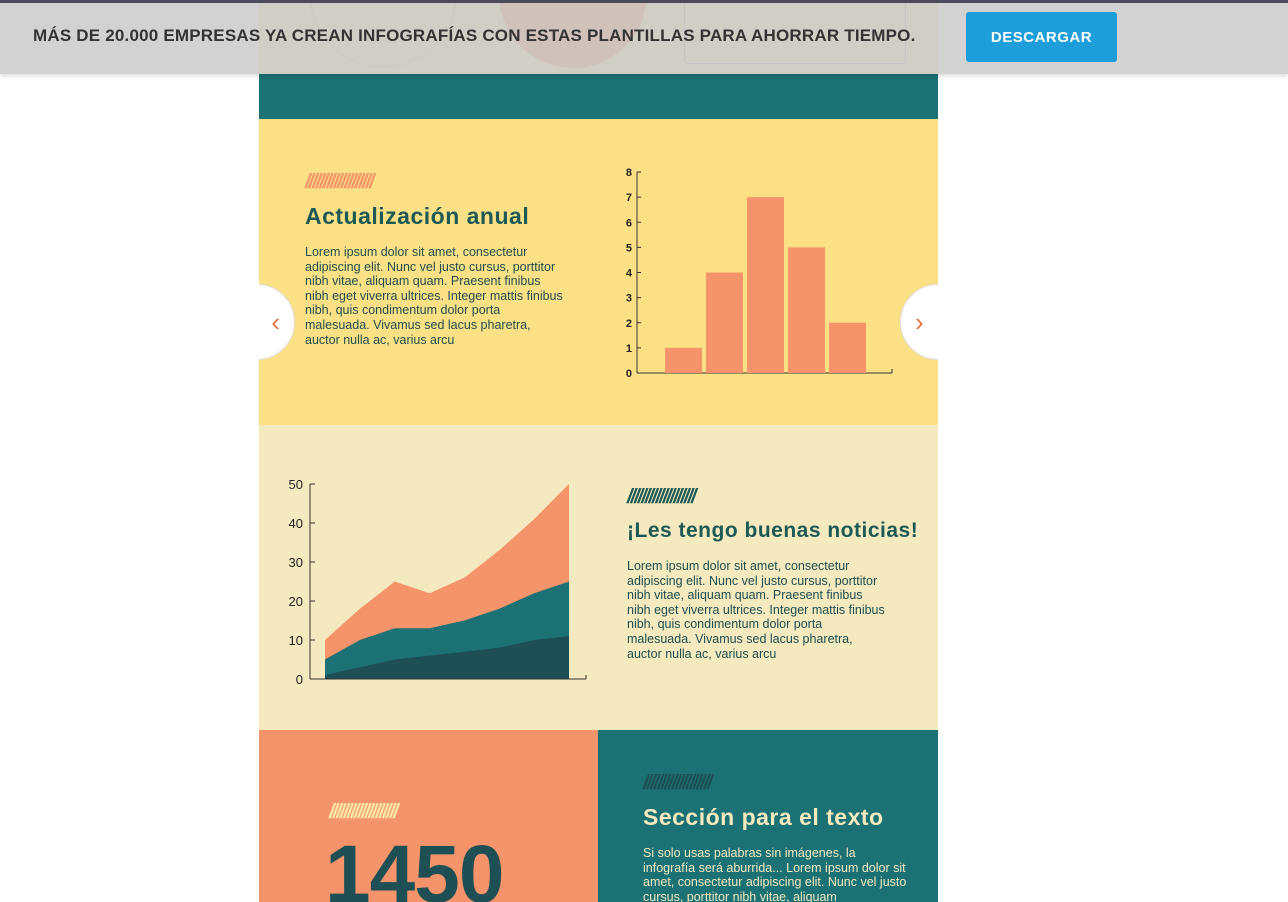 This screenshot has width=1288, height=902. I want to click on section-title: ¡Les tengo buenas noticias!, so click(773, 530).